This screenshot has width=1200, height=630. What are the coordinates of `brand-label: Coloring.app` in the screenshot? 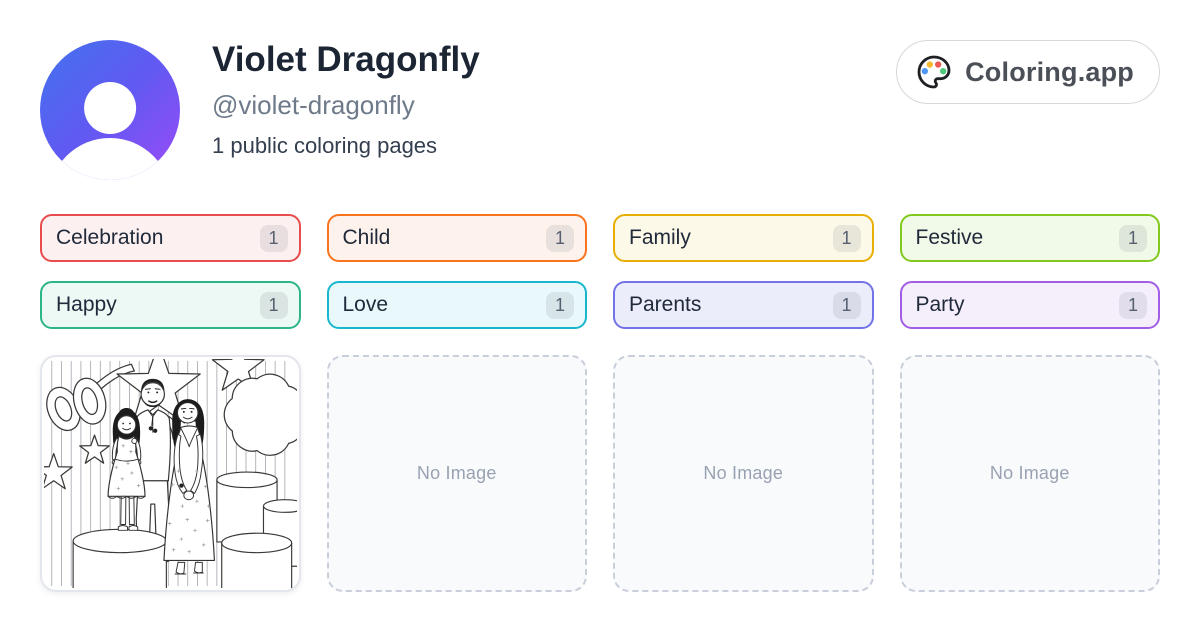 It's located at (1049, 71).